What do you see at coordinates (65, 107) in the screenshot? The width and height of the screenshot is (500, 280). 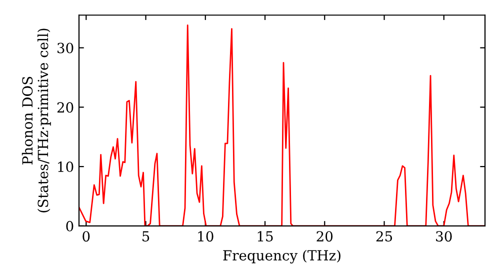 I see `y-tick-label: 20` at bounding box center [65, 107].